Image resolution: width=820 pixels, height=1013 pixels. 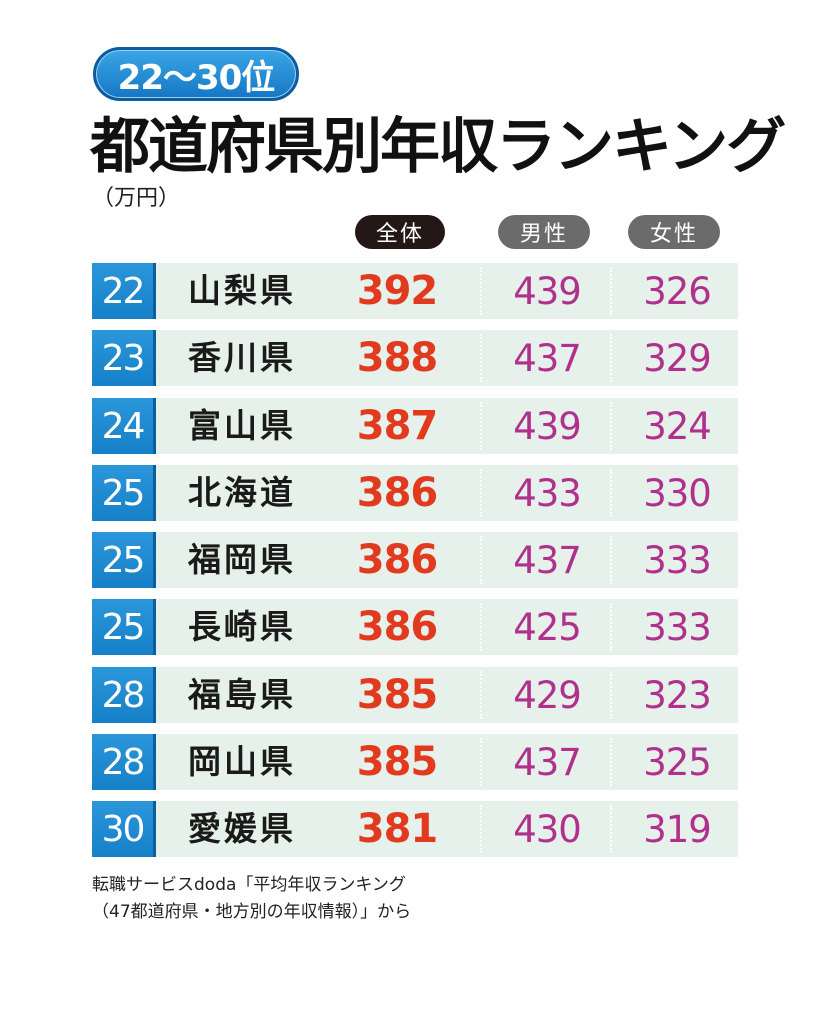 I want to click on female-income-value: 329, so click(x=677, y=358).